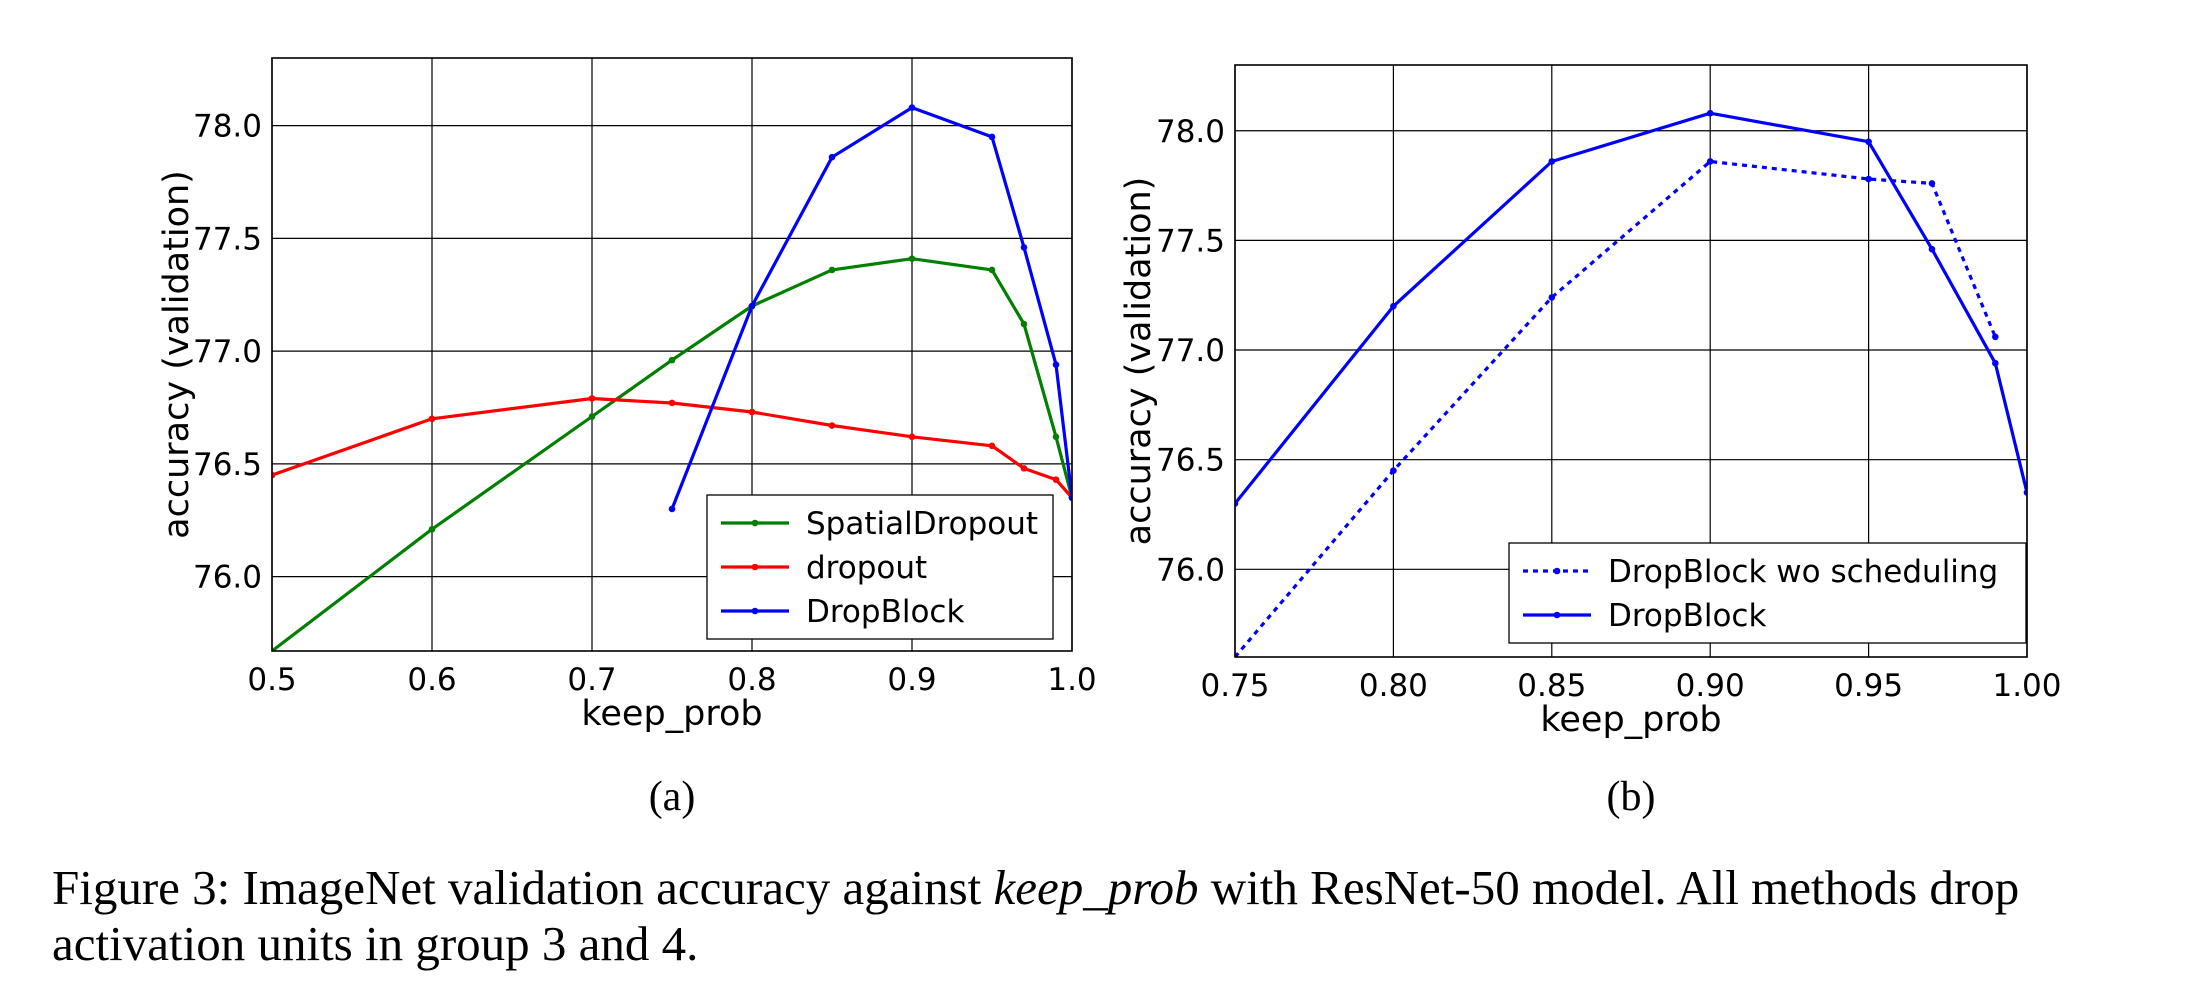  I want to click on legend: DropBlock wo scheduling DropBlock, so click(1767, 593).